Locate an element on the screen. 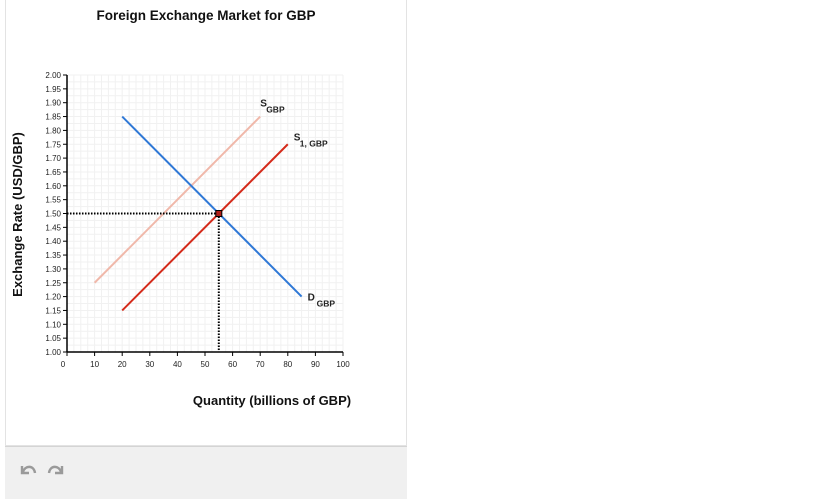 The height and width of the screenshot is (499, 819). x-tick-label: 10 is located at coordinates (94, 364).